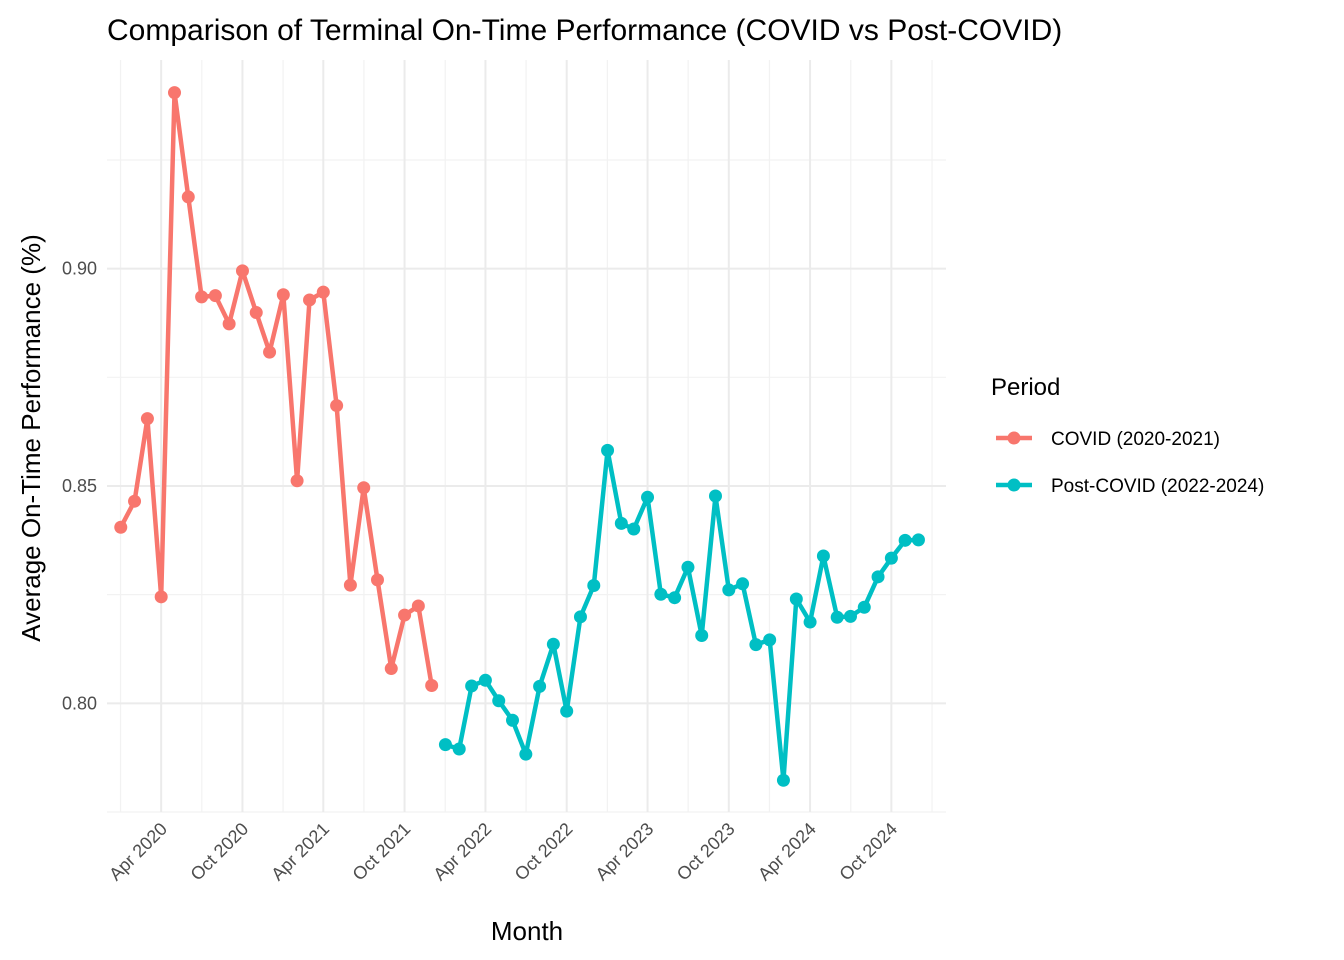  I want to click on x-tick-label: Apr 2022, so click(462, 852).